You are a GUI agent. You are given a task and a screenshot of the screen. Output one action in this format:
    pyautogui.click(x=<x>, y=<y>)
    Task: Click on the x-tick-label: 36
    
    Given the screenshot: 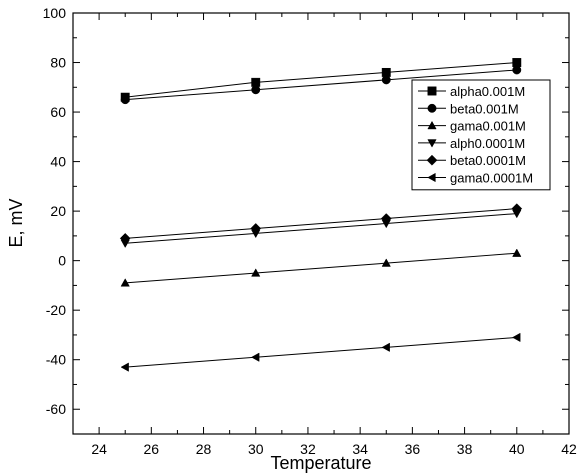 What is the action you would take?
    pyautogui.click(x=413, y=449)
    